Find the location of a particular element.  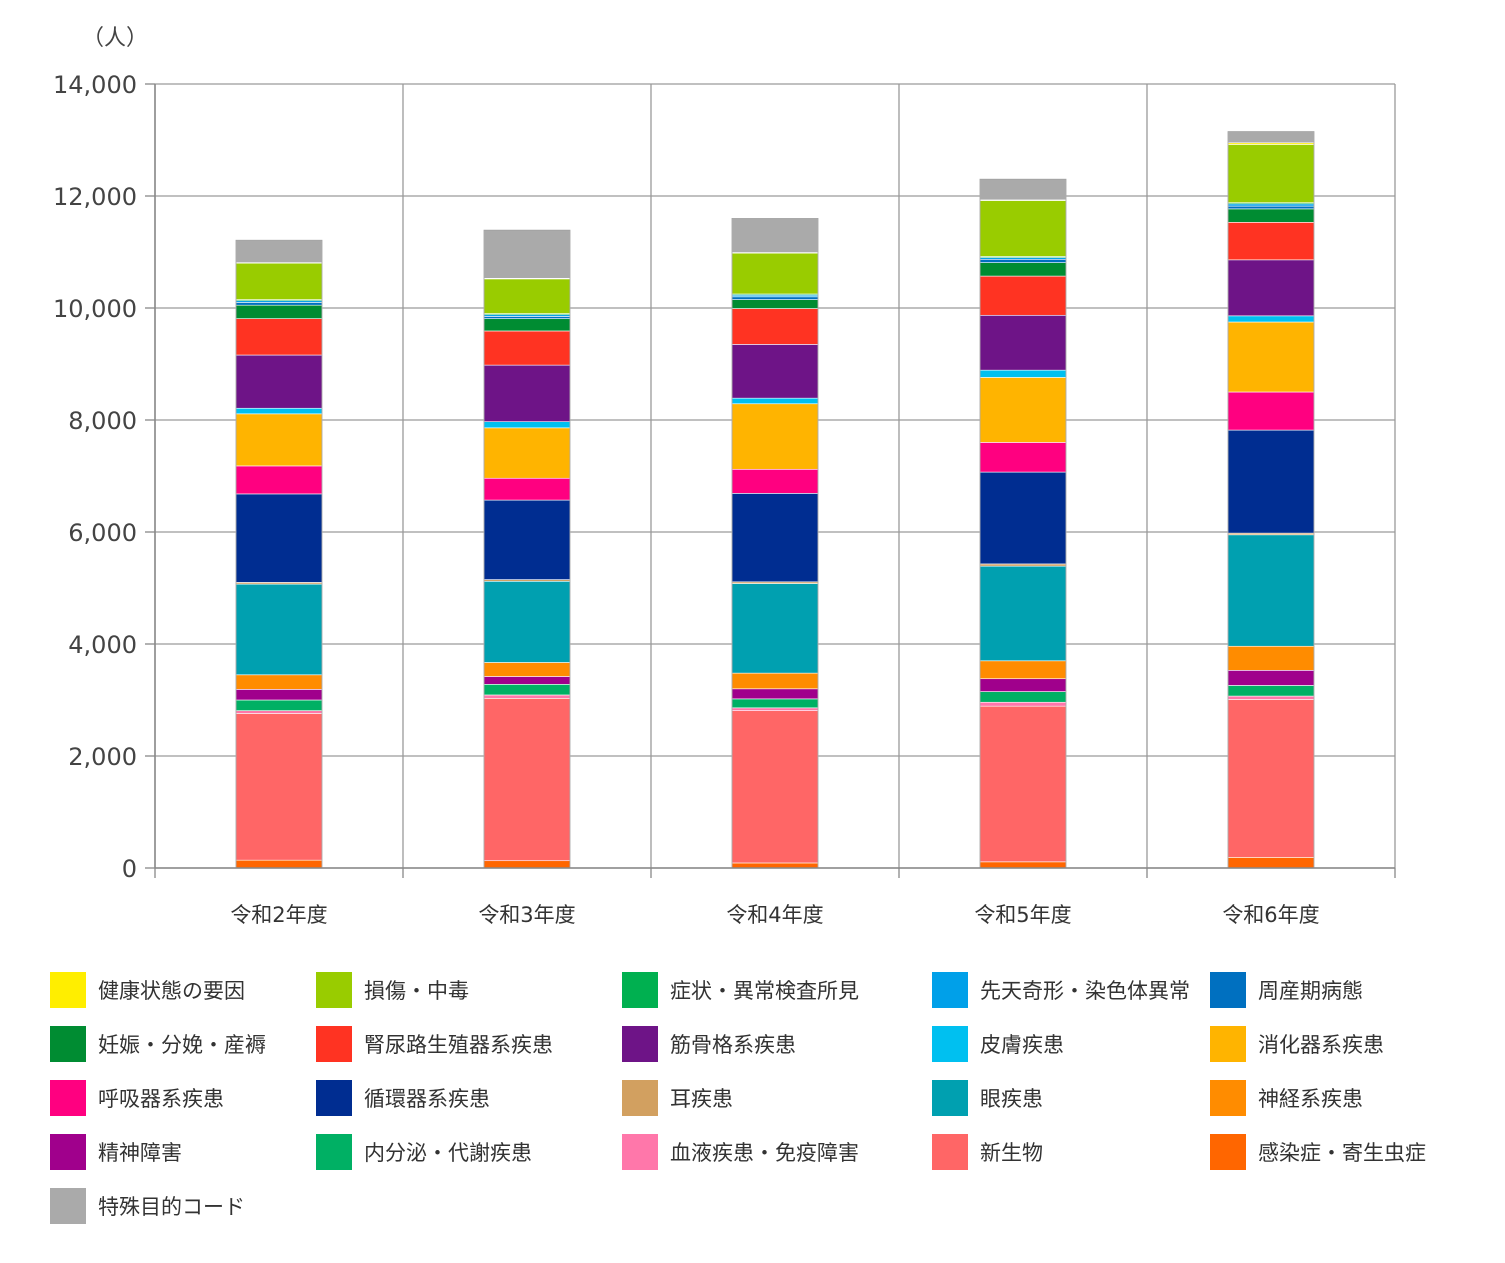

legend-item: 新生物 is located at coordinates (987, 1152).